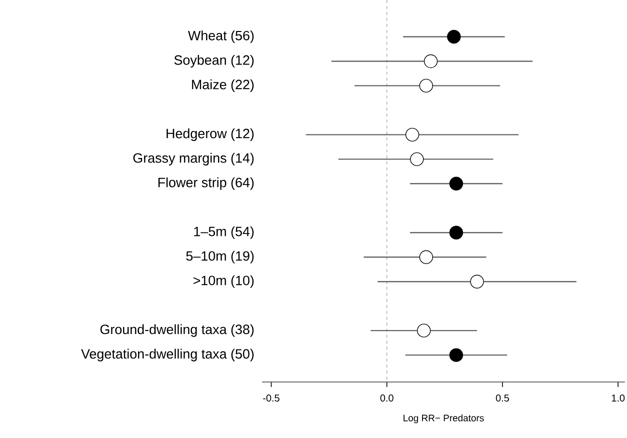 The height and width of the screenshot is (438, 627). Describe the element at coordinates (221, 36) in the screenshot. I see `y-tick-label: Wheat (56)` at that location.